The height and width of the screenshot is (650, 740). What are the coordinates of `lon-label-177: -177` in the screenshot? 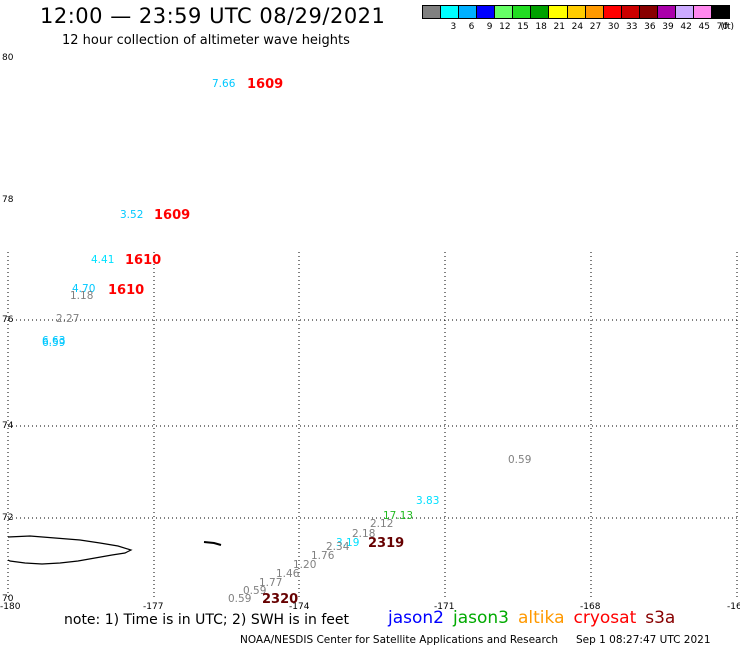 It's located at (153, 607).